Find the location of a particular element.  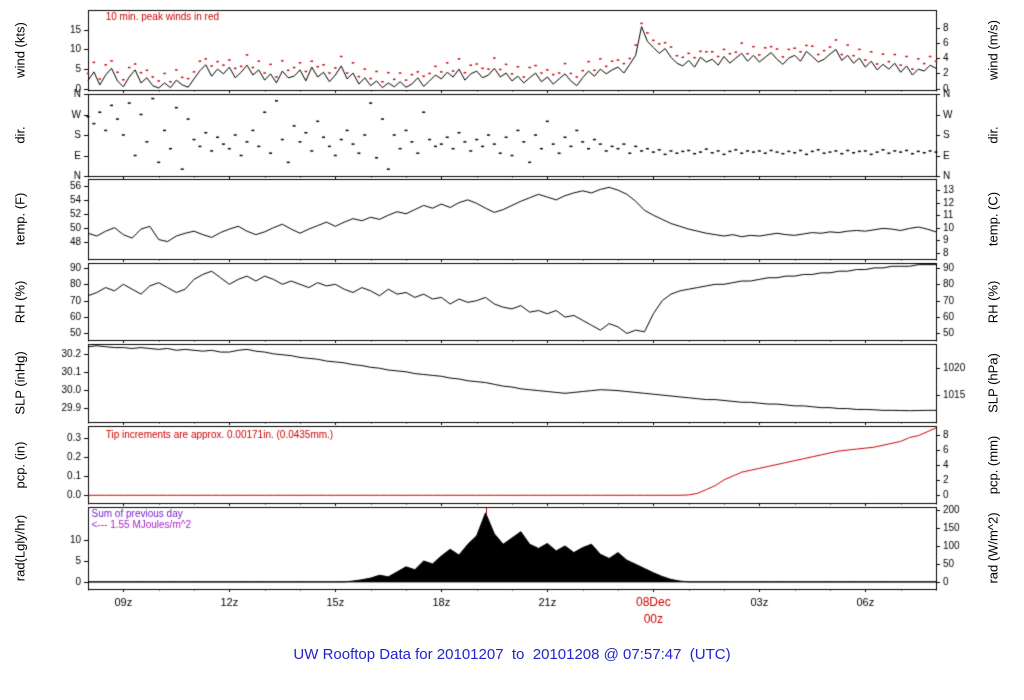

dir-ylabel-left: dir. is located at coordinates (20, 135).